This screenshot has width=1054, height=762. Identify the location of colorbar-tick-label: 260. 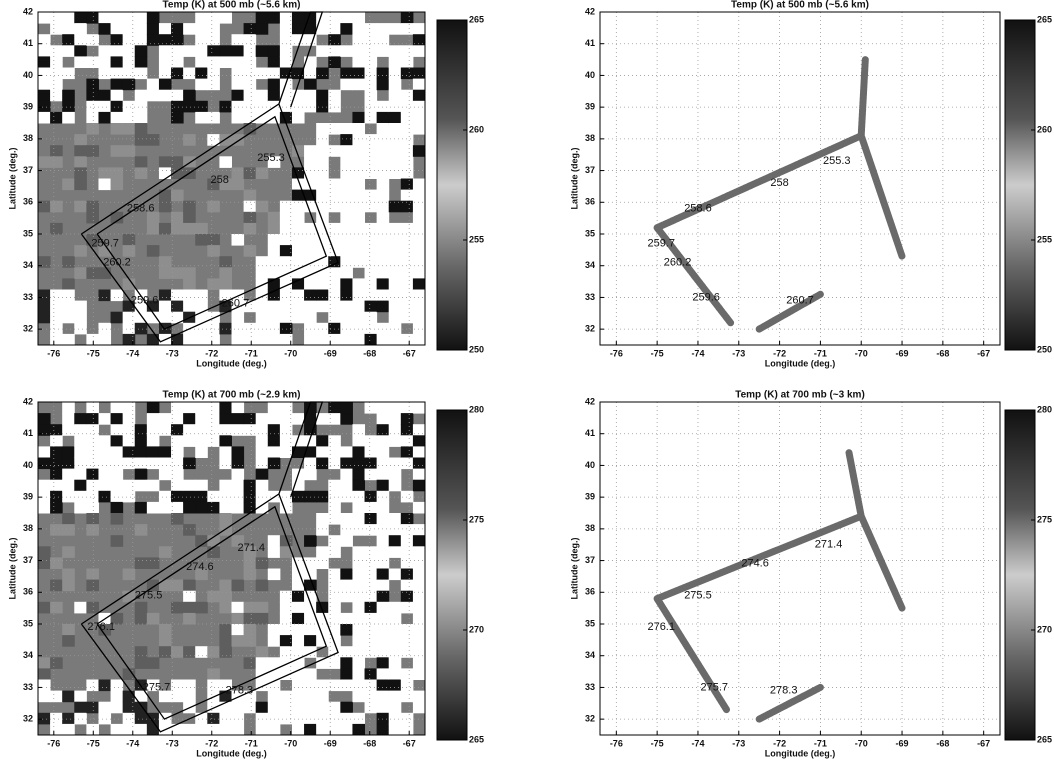
(476, 129).